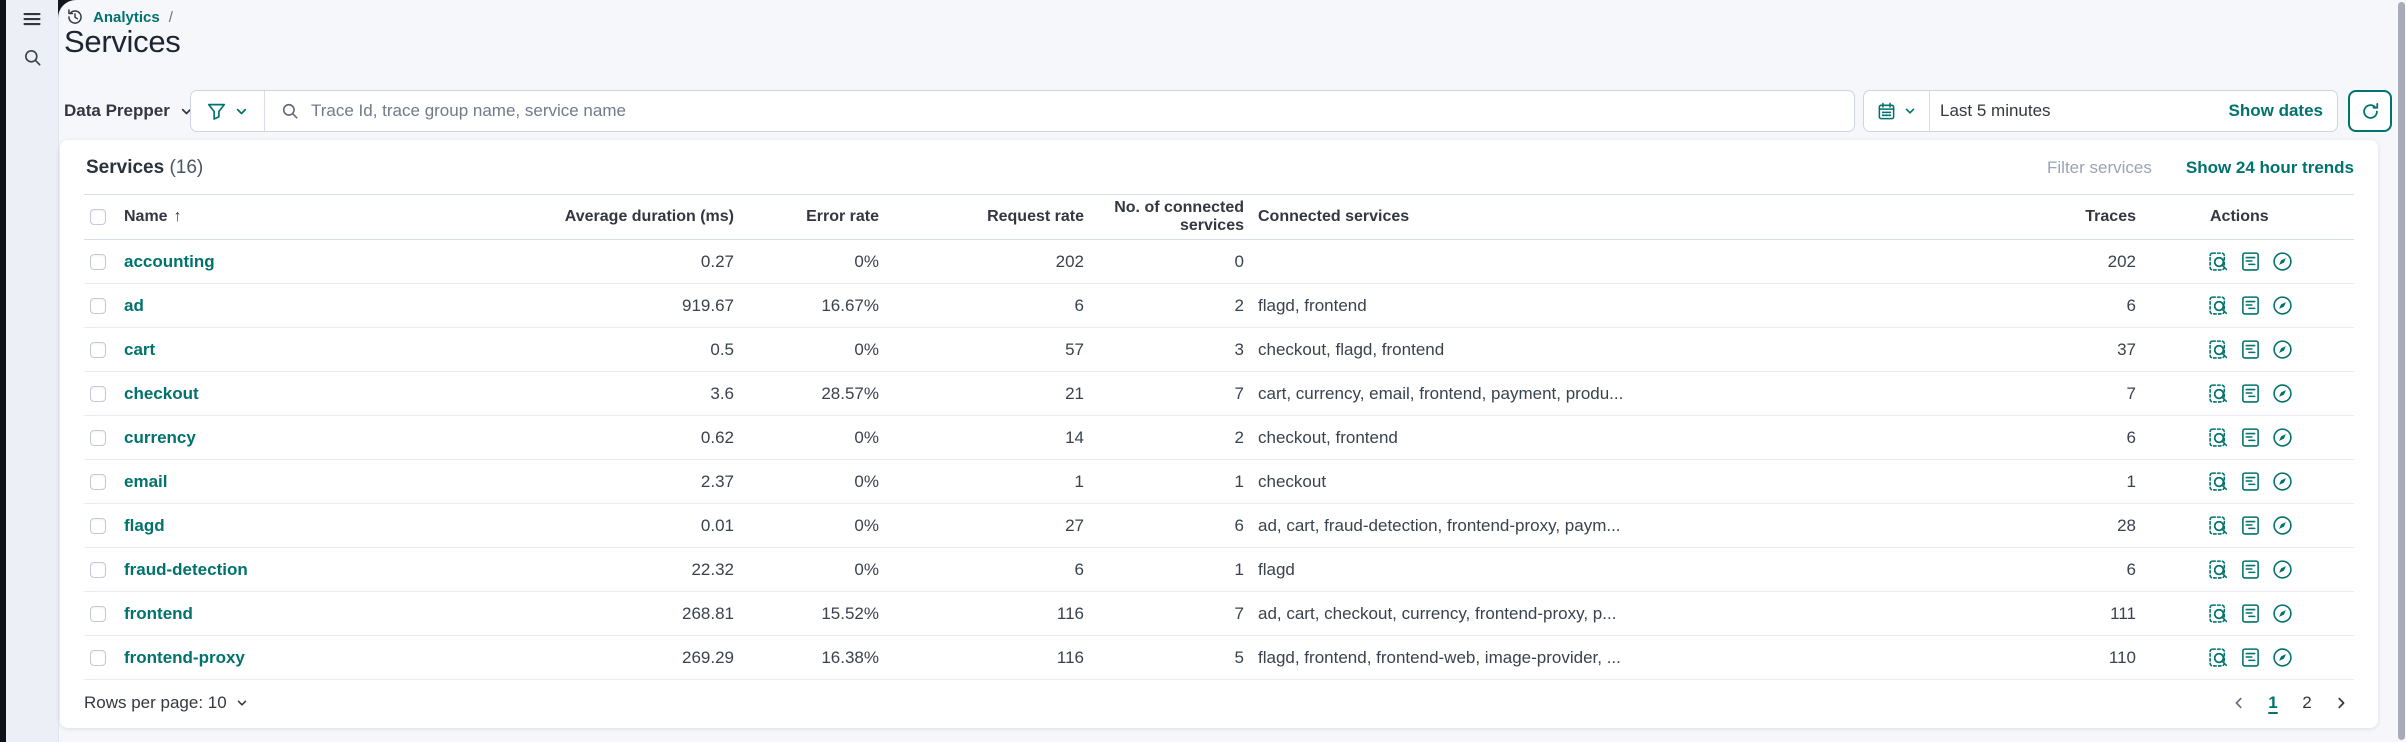 The width and height of the screenshot is (2406, 742). Describe the element at coordinates (140, 349) in the screenshot. I see `service-name-link: cart` at that location.